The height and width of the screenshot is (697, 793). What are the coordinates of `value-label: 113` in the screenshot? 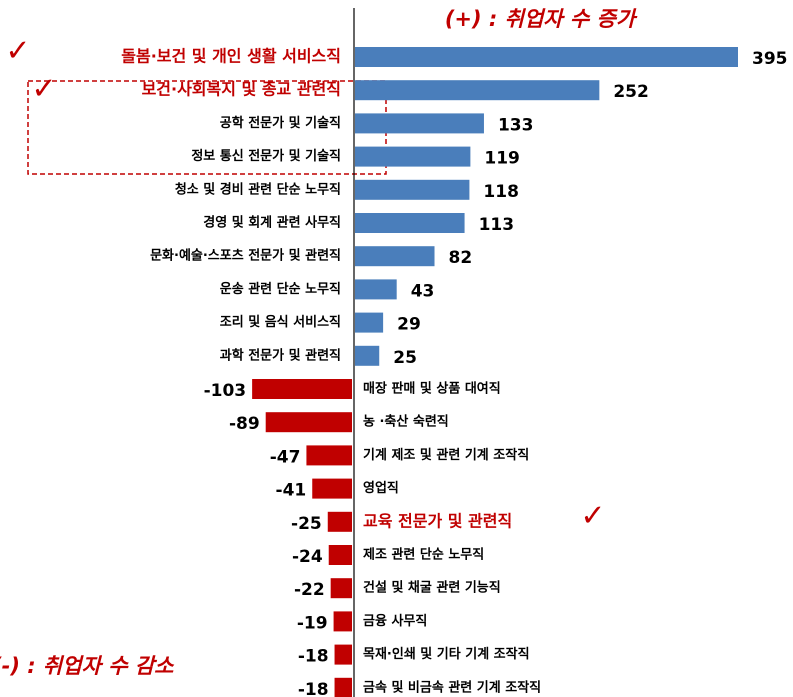 It's located at (497, 225).